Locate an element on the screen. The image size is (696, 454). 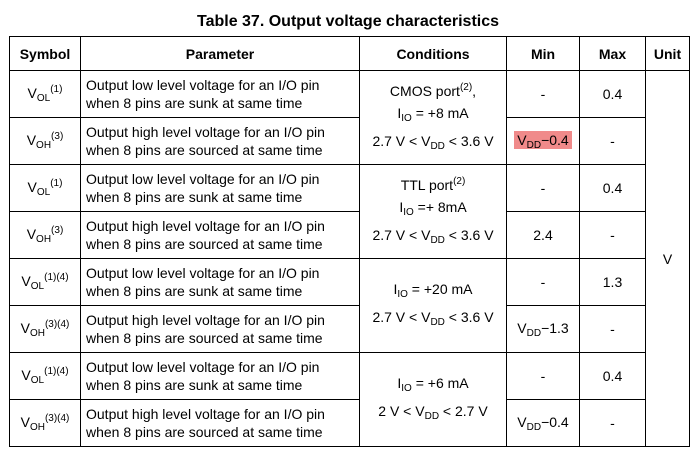
unit-cell: V is located at coordinates (667, 258).